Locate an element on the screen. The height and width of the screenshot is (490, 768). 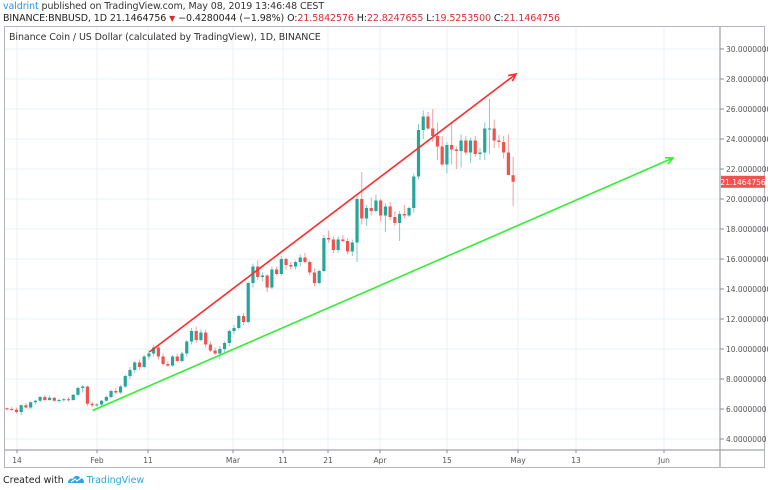
price-tick-label: 18.0000000 is located at coordinates (747, 229).